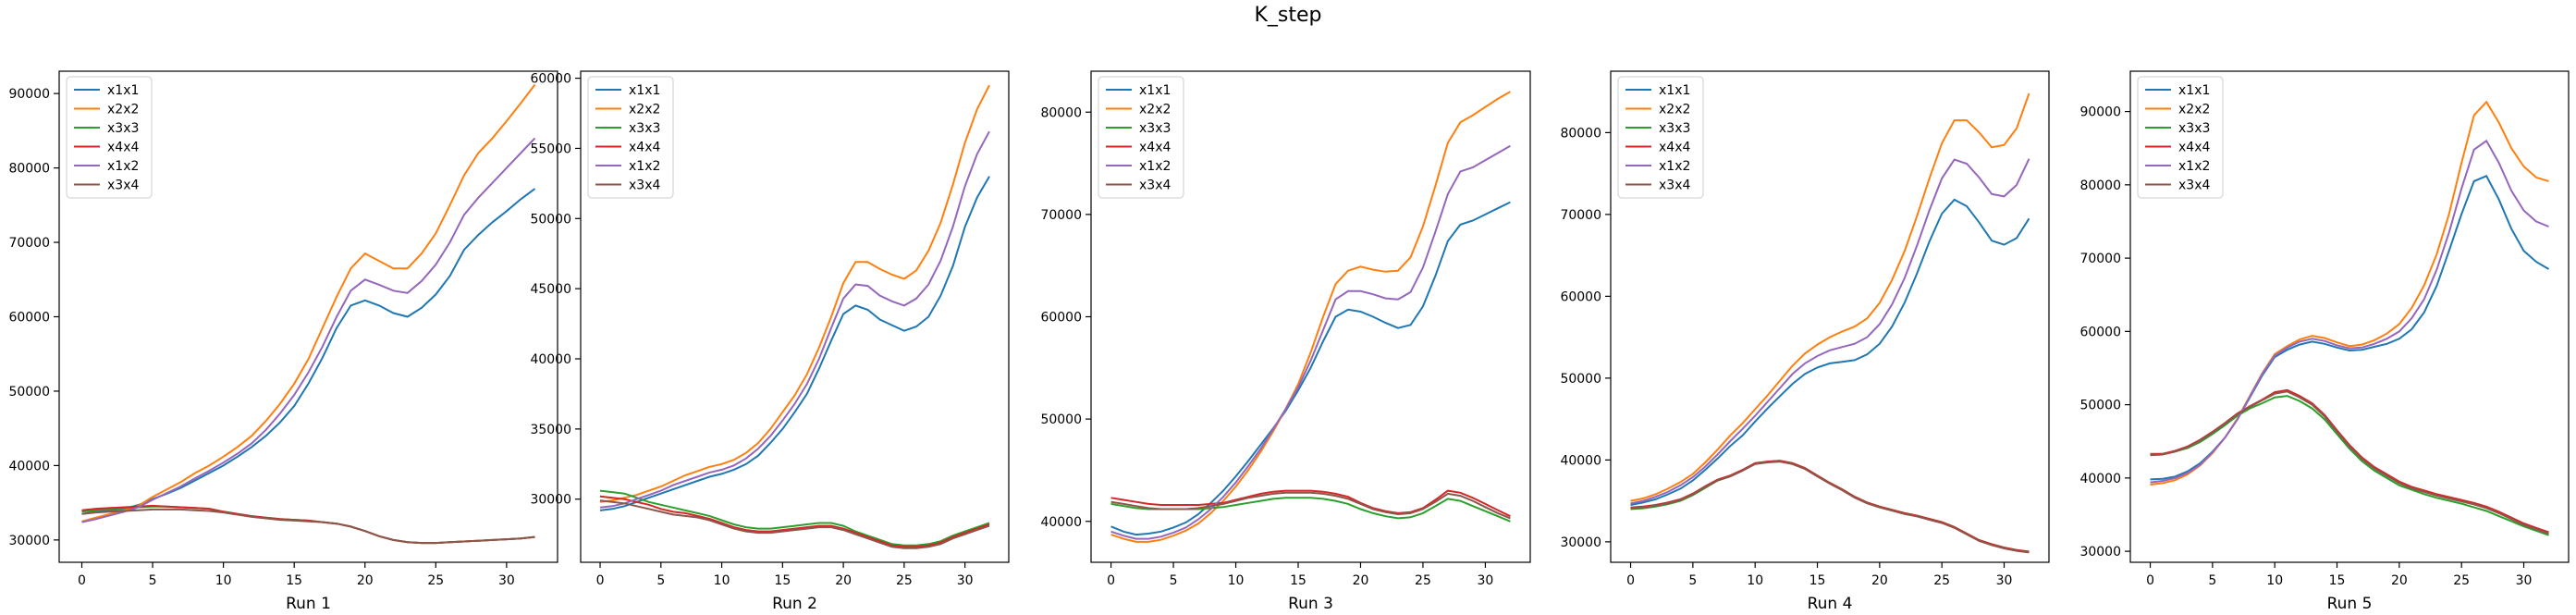 Image resolution: width=2576 pixels, height=615 pixels. I want to click on figure-title: K_step, so click(1288, 16).